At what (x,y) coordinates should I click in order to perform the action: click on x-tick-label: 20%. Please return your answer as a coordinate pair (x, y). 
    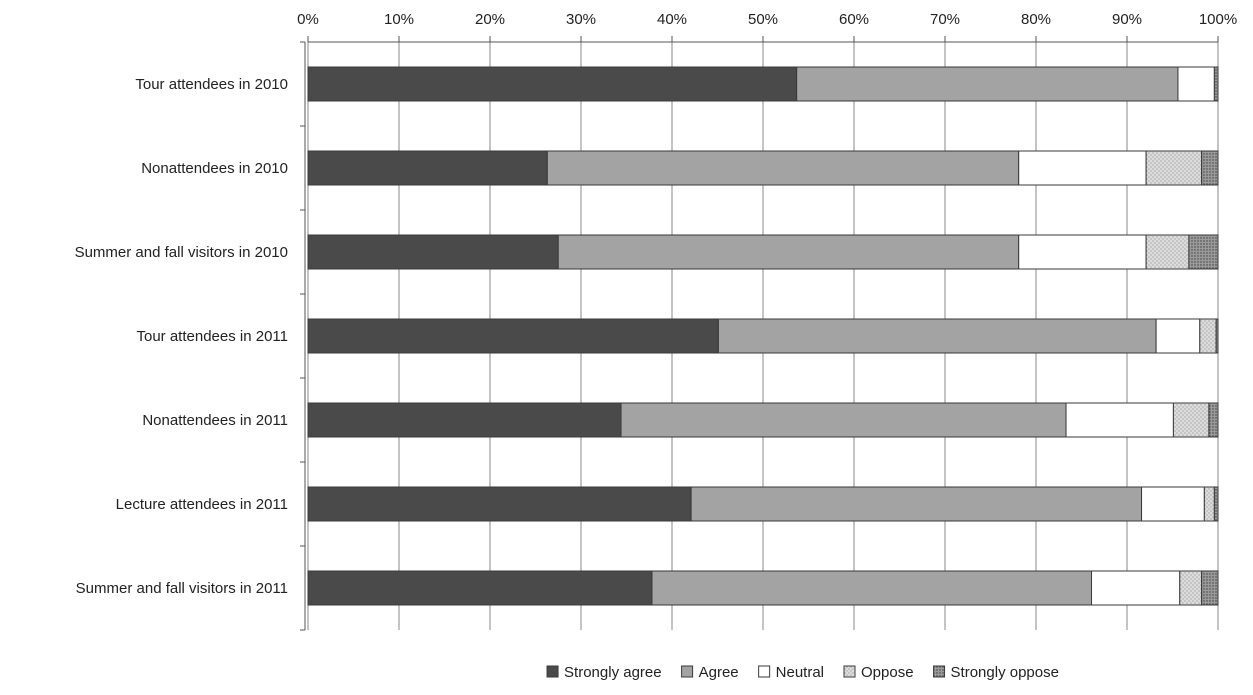
    Looking at the image, I should click on (490, 19).